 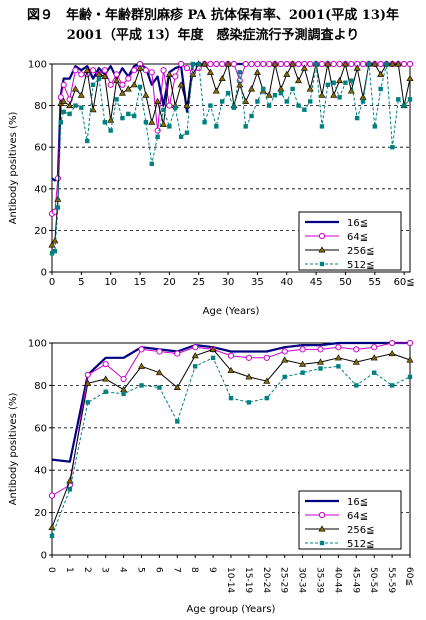 I want to click on x-tick-label: 45-49, so click(x=355, y=580).